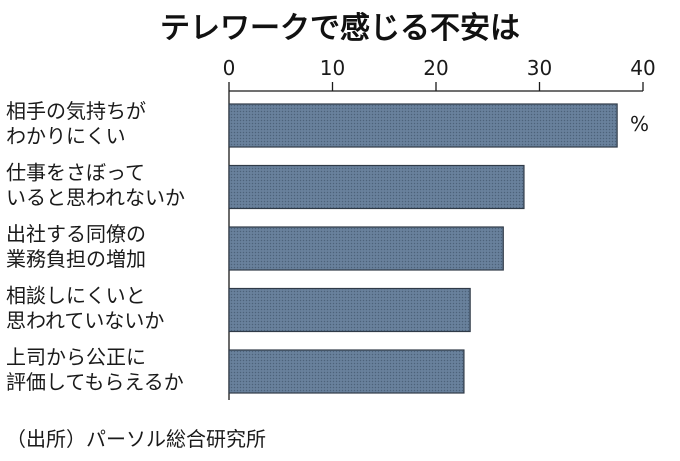 Image resolution: width=680 pixels, height=461 pixels. What do you see at coordinates (76, 296) in the screenshot?
I see `category-label: 相談しにくいと` at bounding box center [76, 296].